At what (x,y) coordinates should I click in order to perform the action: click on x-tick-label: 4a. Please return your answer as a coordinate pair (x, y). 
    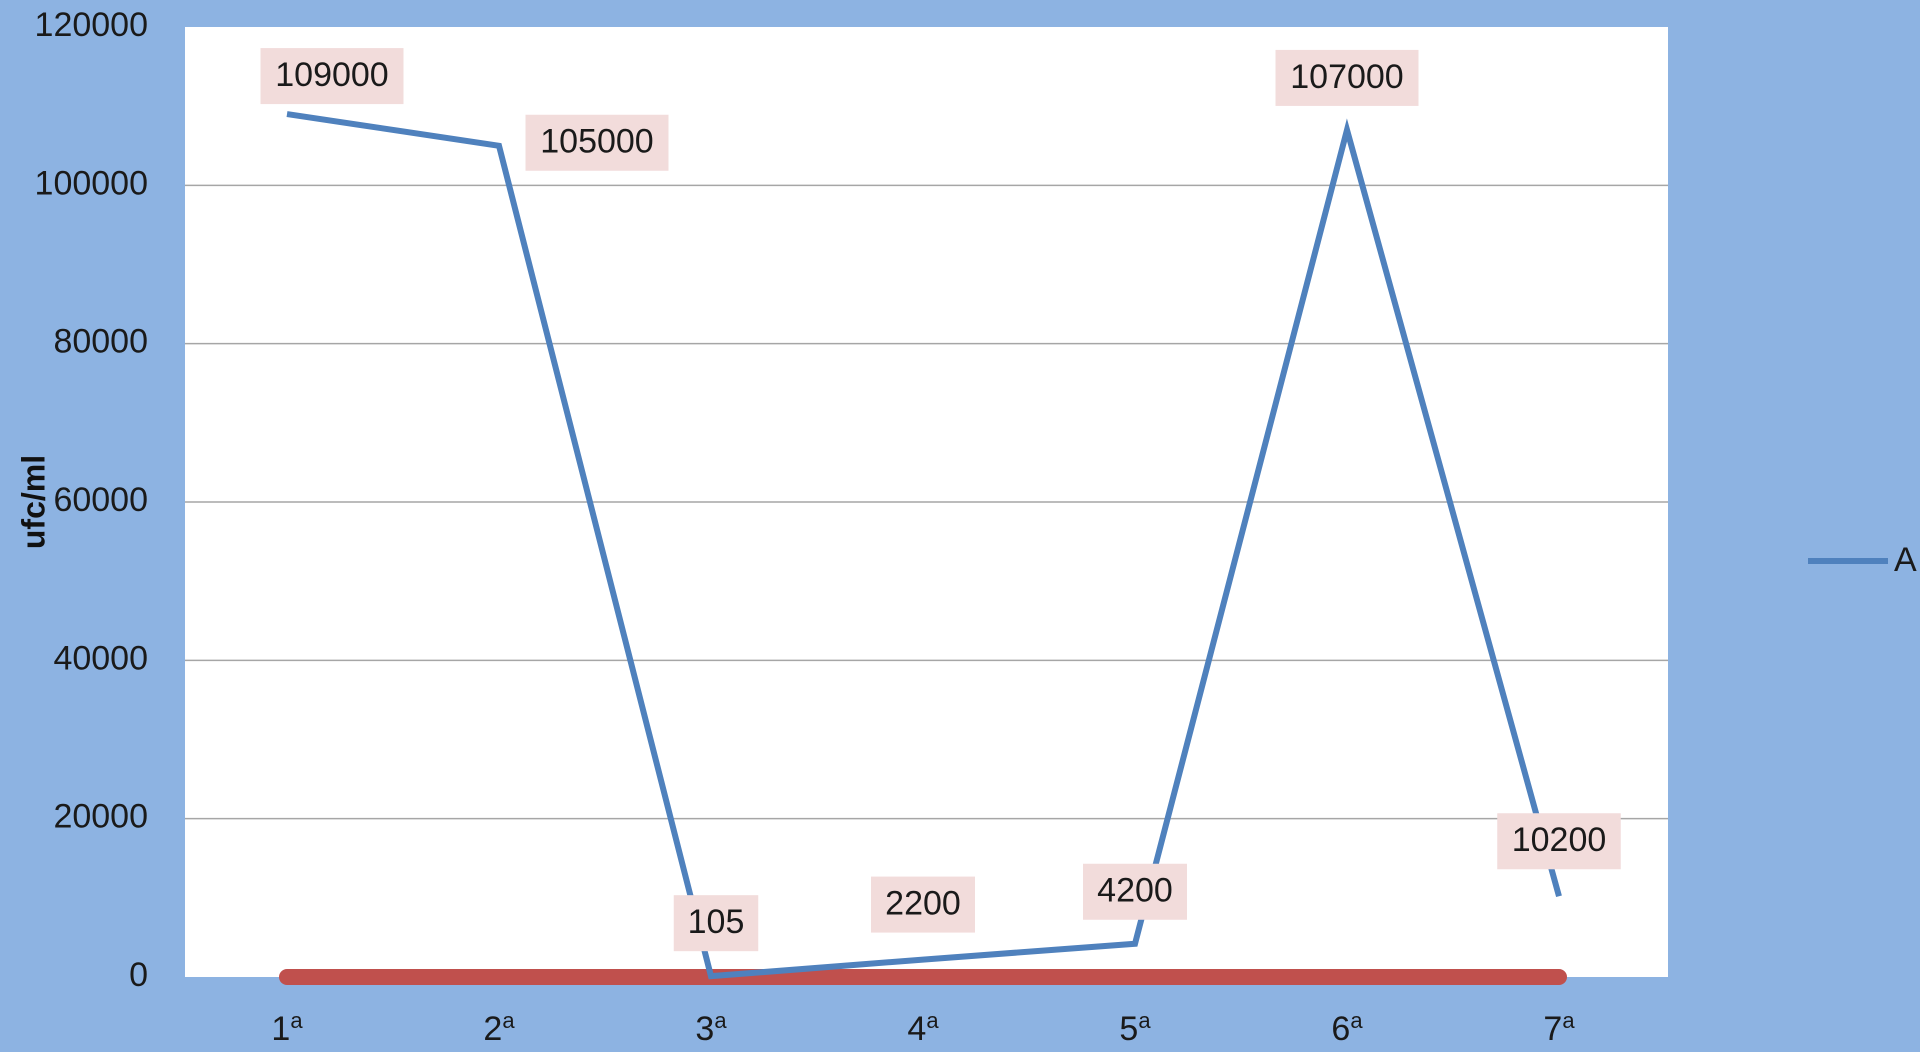
    Looking at the image, I should click on (923, 1028).